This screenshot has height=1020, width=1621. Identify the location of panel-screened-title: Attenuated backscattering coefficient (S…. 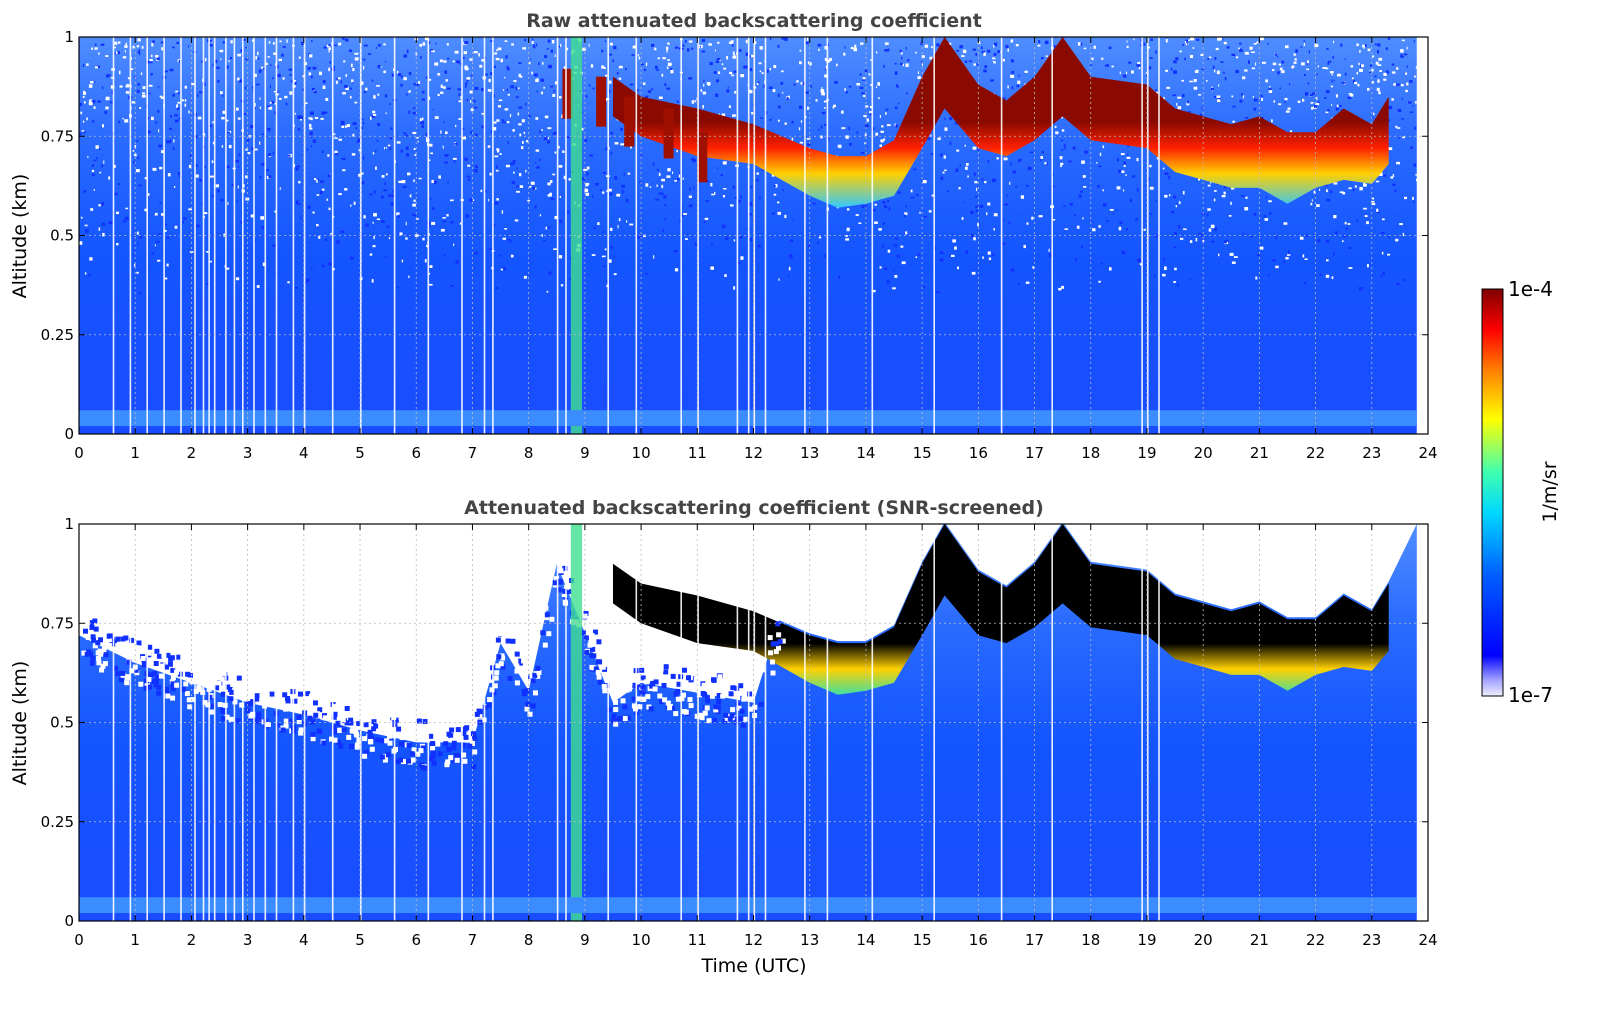
(754, 508).